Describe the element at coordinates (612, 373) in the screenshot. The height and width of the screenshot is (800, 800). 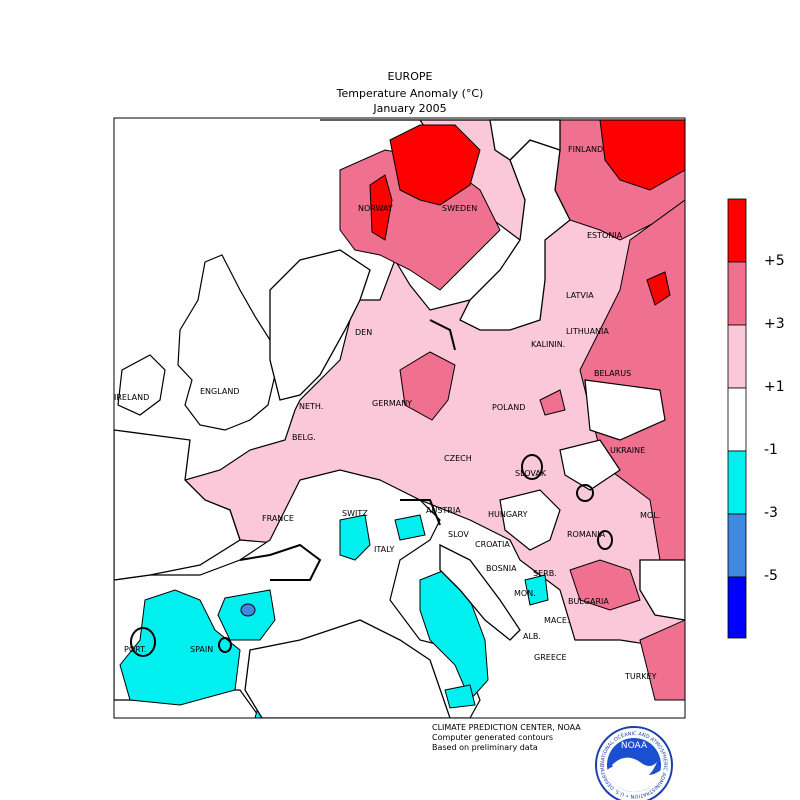
I see `label-belarus: BELARUS` at that location.